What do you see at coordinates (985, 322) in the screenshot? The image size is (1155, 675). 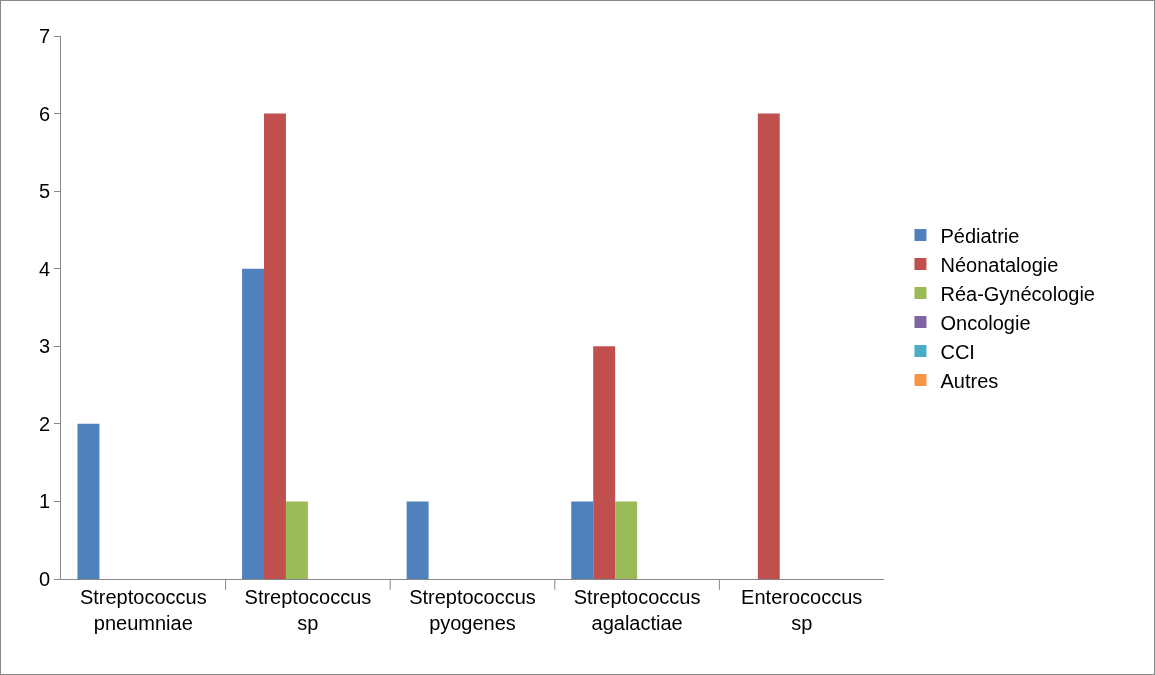 I see `legend-label: Oncologie` at bounding box center [985, 322].